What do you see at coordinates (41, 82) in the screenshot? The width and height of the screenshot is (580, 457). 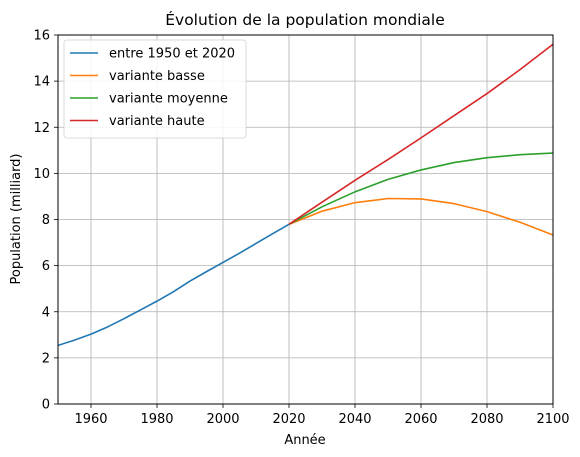 I see `y-tick-label: 14` at bounding box center [41, 82].